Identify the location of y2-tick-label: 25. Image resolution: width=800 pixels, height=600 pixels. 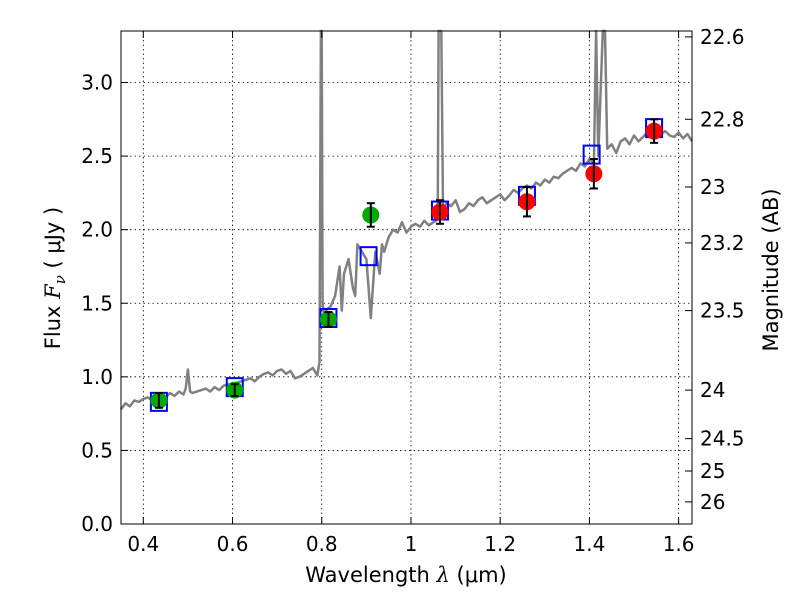
(712, 471).